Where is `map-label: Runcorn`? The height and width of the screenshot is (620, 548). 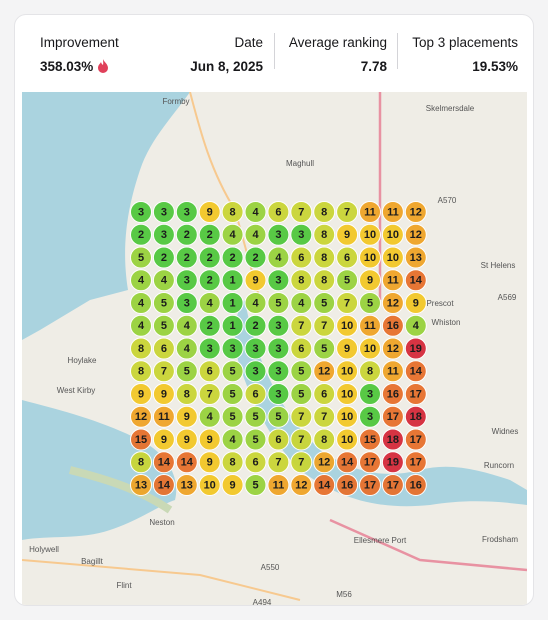 map-label: Runcorn is located at coordinates (499, 465).